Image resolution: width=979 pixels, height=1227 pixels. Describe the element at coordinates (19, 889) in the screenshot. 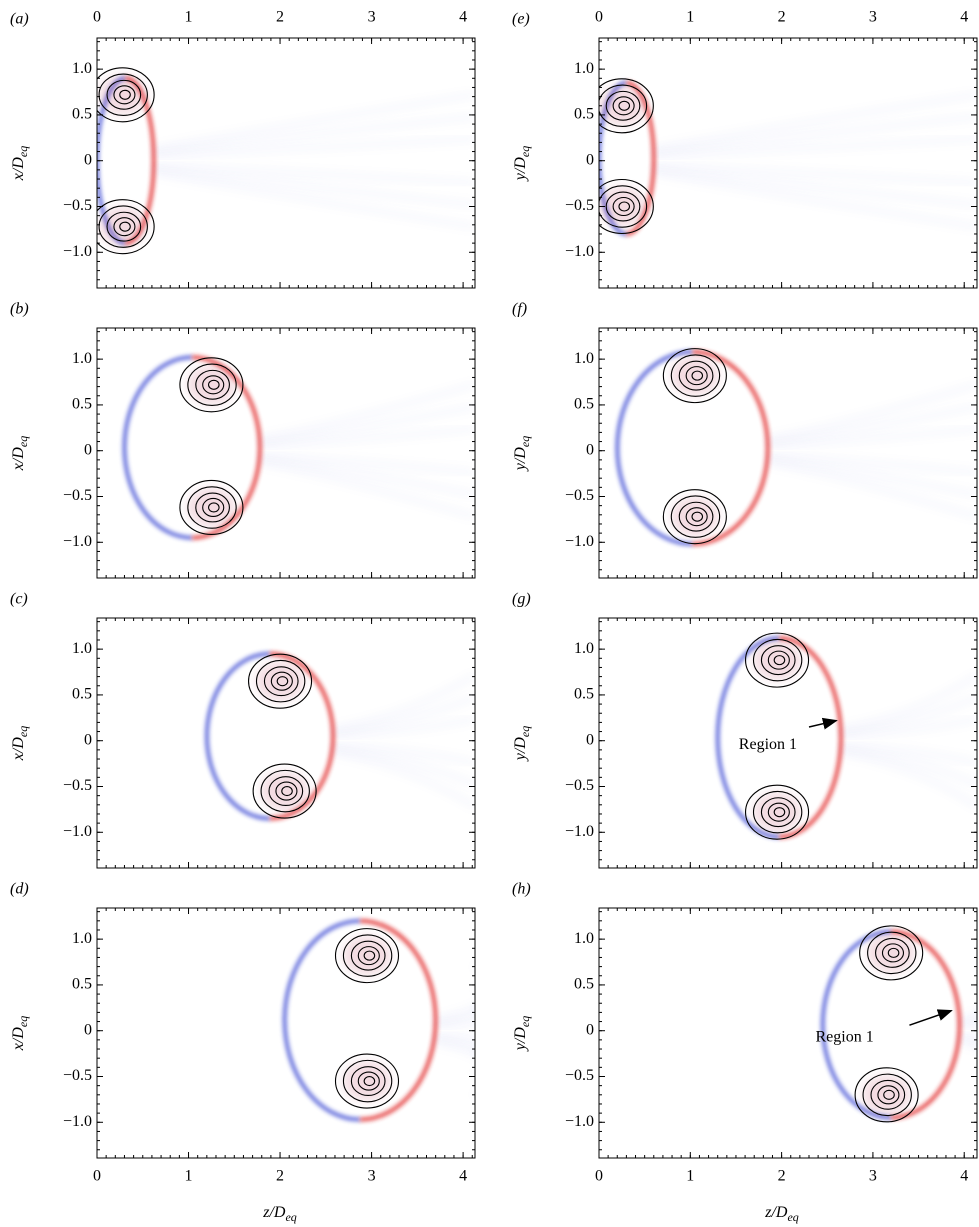

I see `panel-label: (d)` at that location.